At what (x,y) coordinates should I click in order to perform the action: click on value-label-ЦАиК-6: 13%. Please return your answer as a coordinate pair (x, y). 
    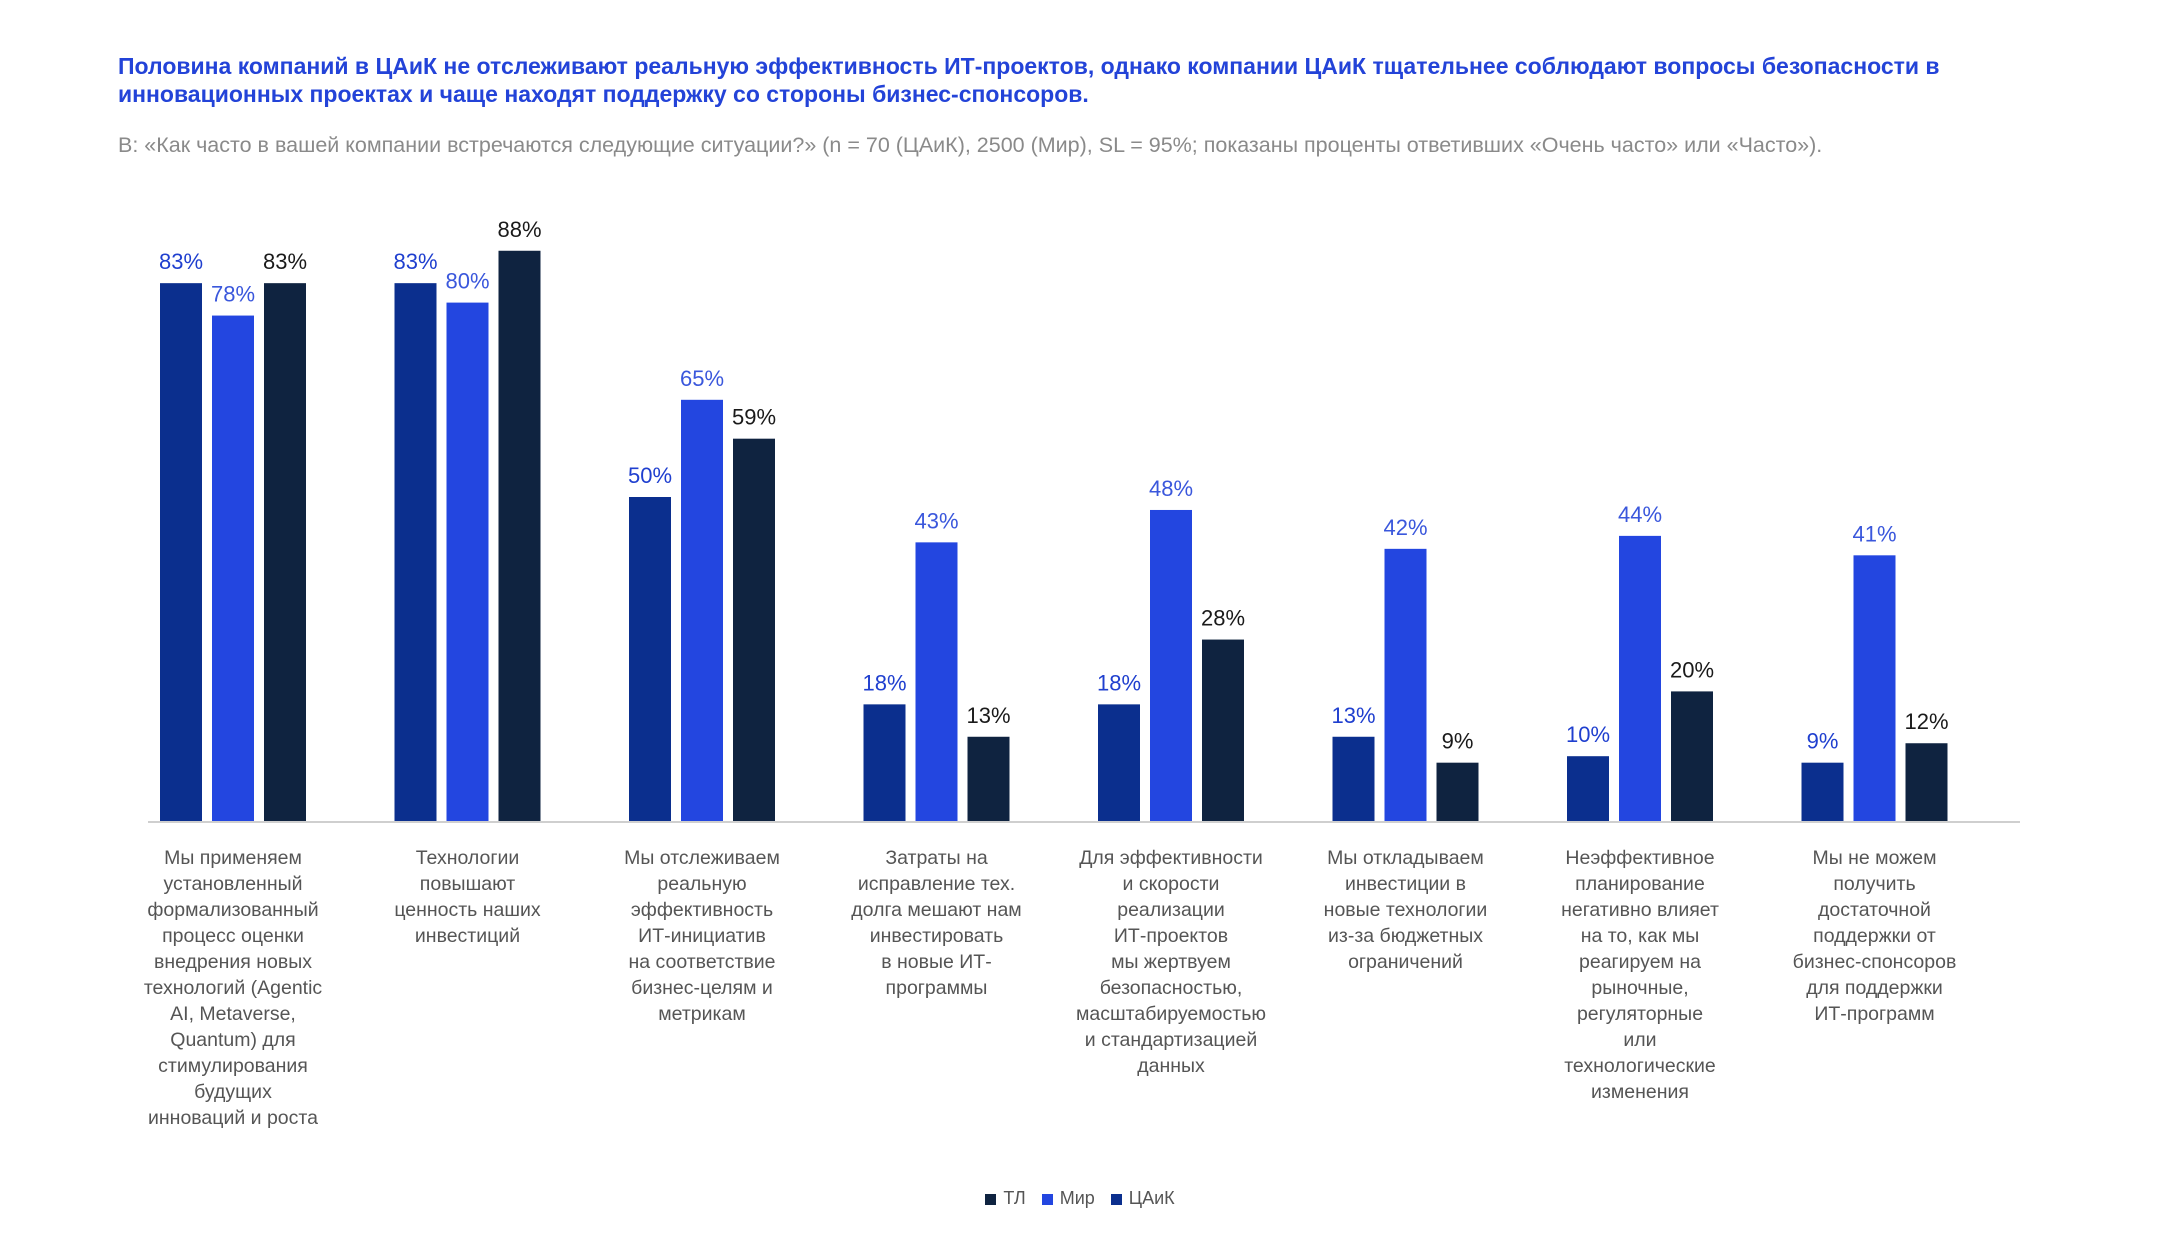
    Looking at the image, I should click on (1353, 715).